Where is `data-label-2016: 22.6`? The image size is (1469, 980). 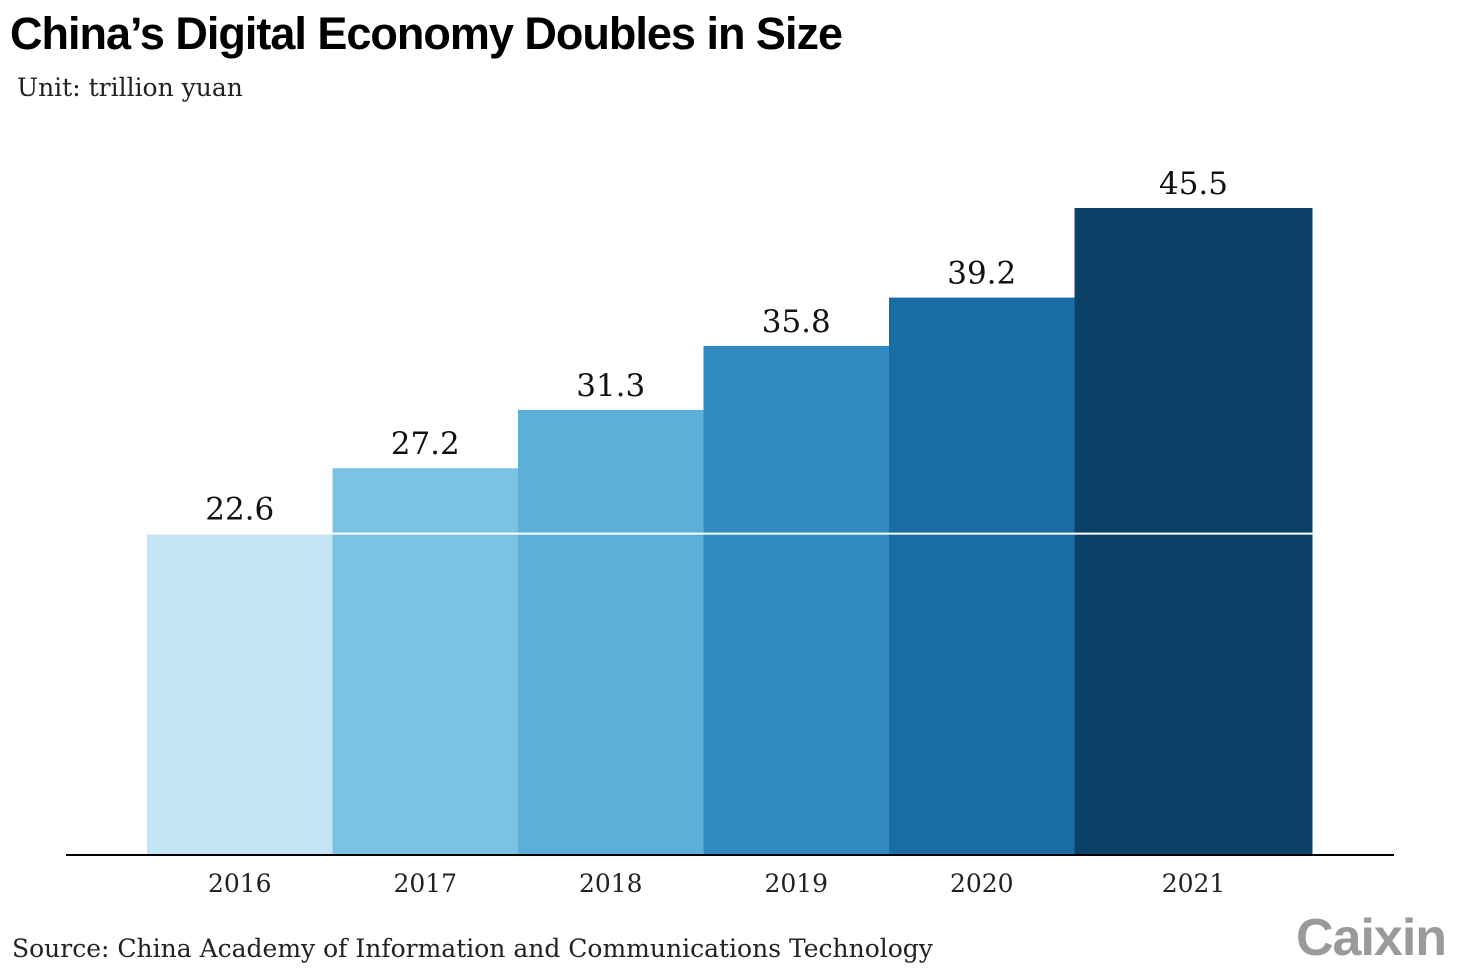
data-label-2016: 22.6 is located at coordinates (239, 510).